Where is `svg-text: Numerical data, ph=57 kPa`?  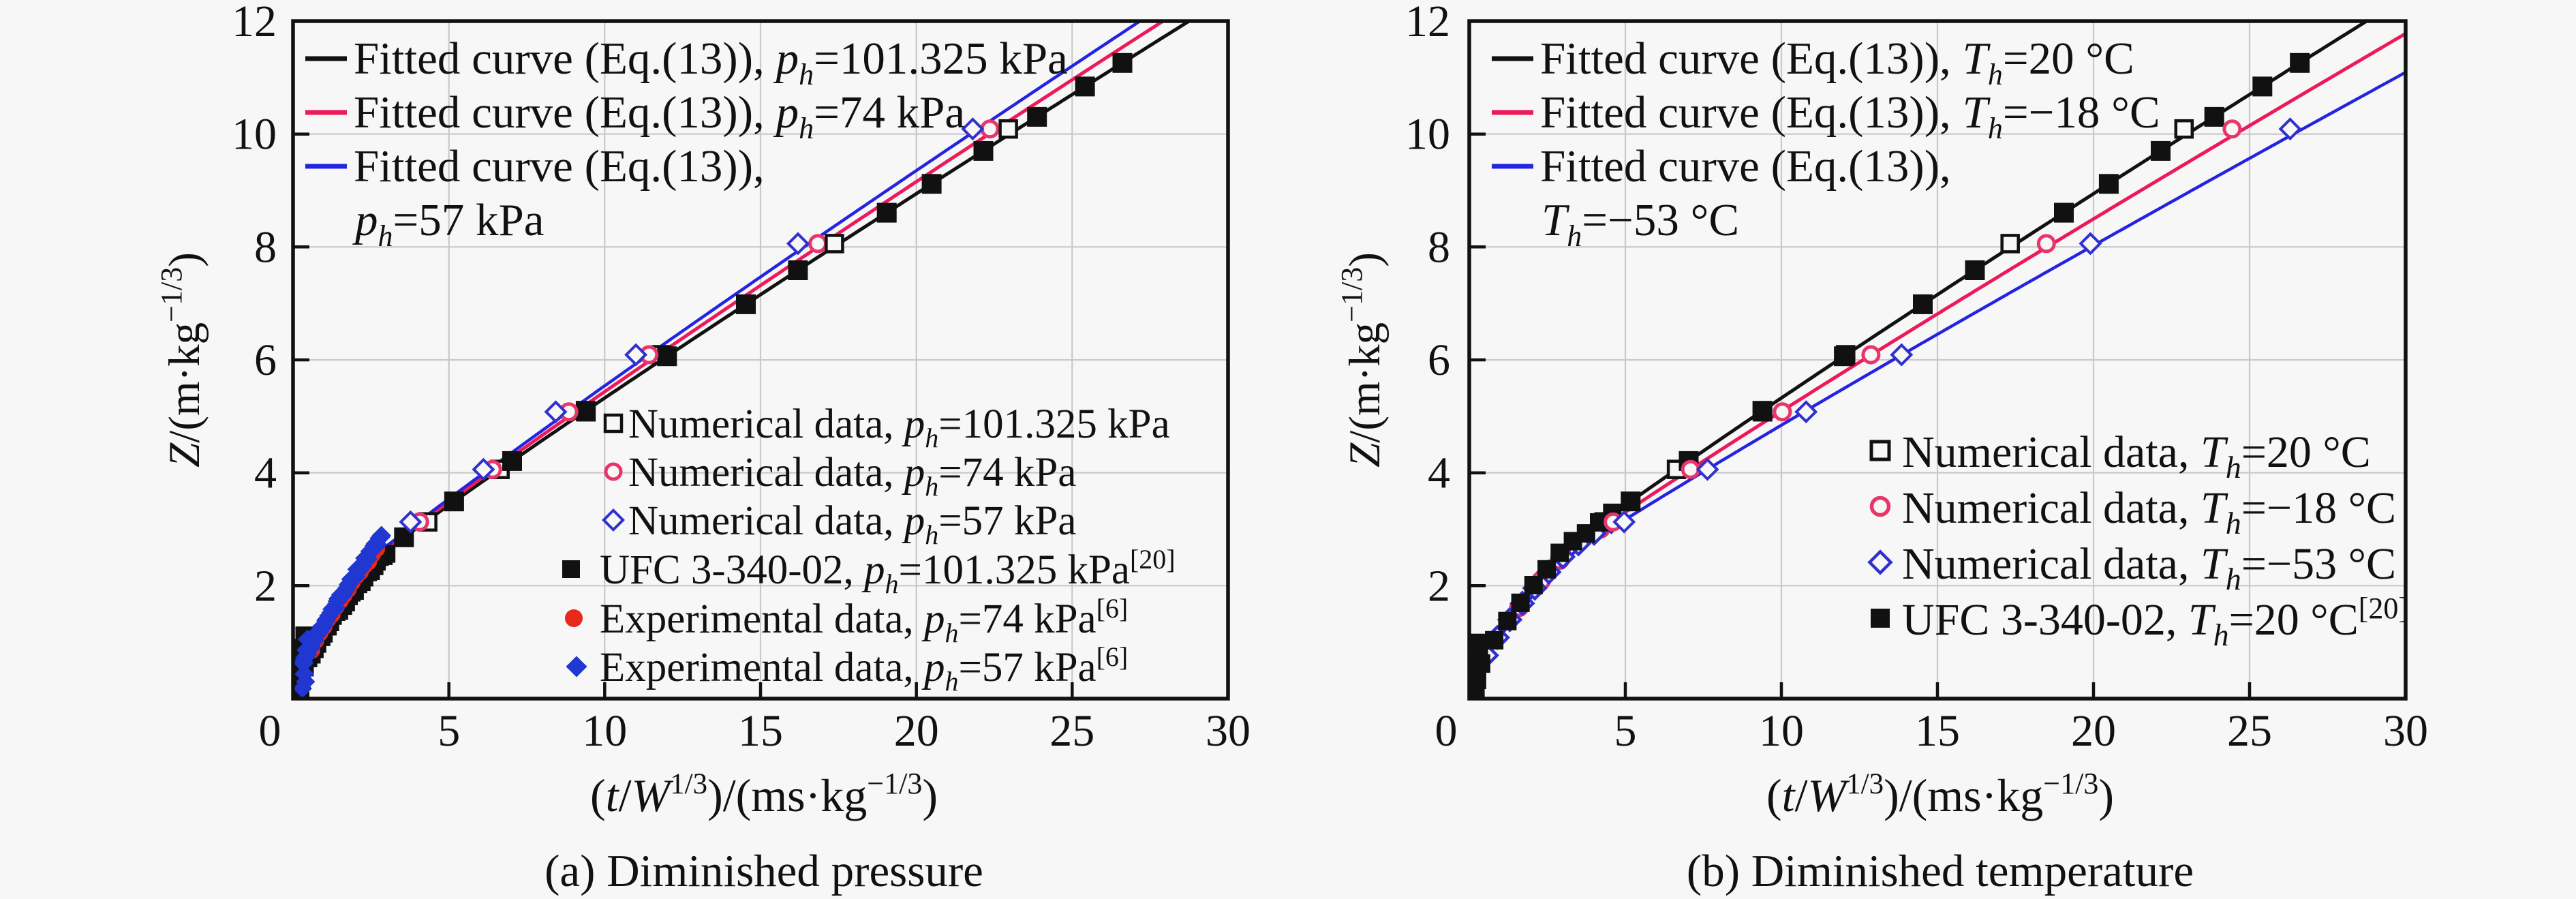 svg-text: Numerical data, ph=57 kPa is located at coordinates (852, 524).